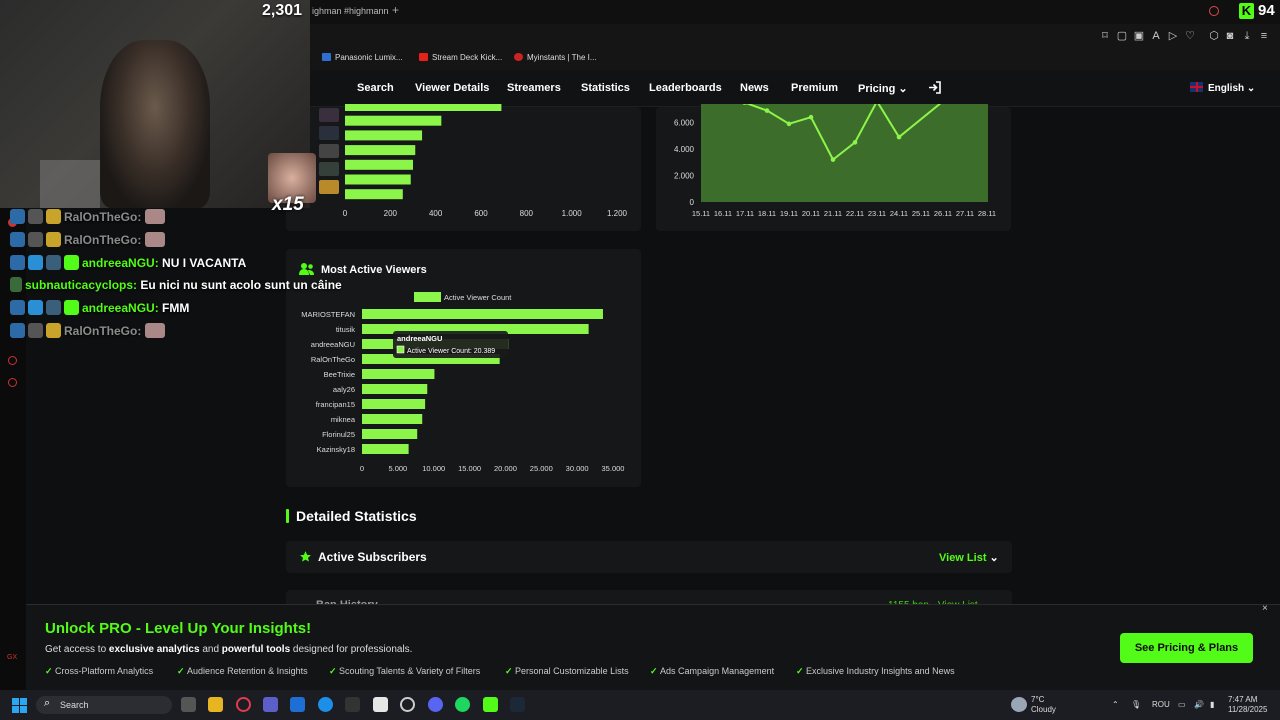  Describe the element at coordinates (1136, 704) in the screenshot. I see `mic-icon: 🎙` at that location.